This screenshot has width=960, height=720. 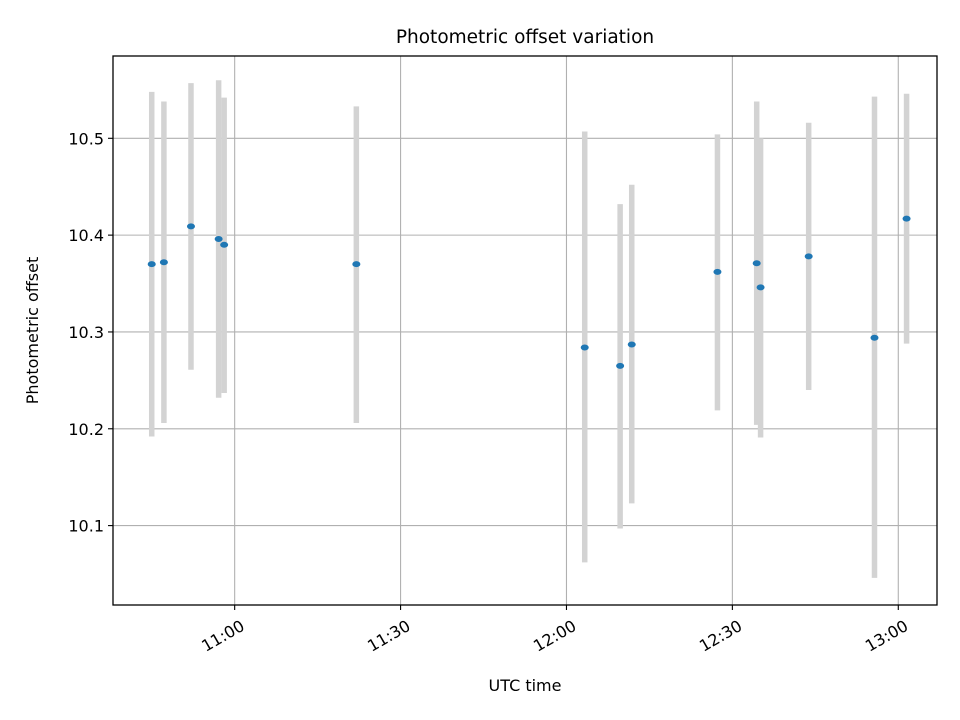 I want to click on chart-title: Photometric offset variation, so click(x=525, y=37).